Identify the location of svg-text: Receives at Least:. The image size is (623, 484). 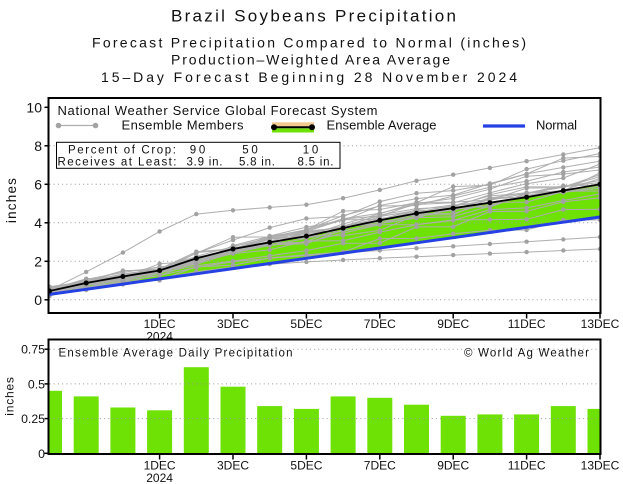
(117, 162).